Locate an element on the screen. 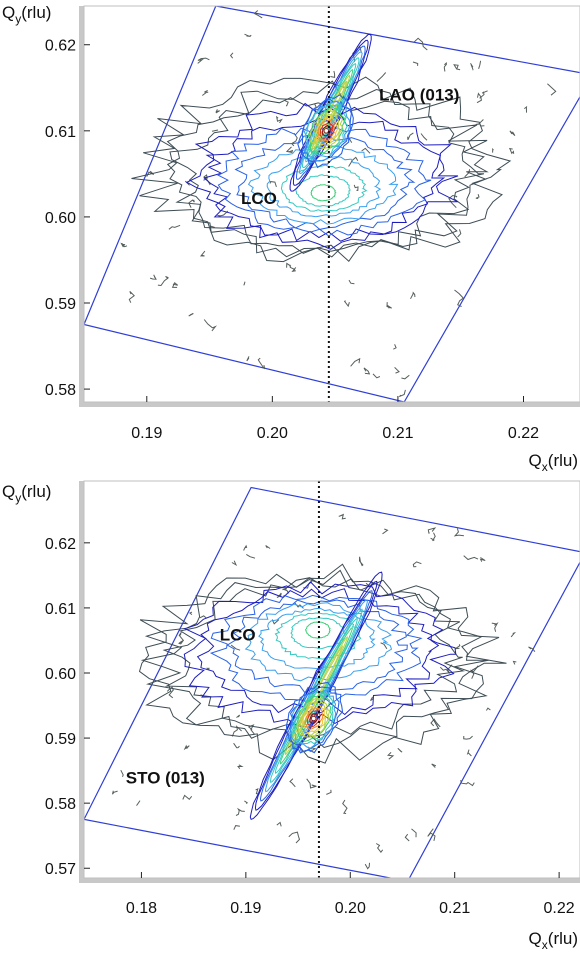 This screenshot has height=954, width=580. y-tick-label: 0.57 is located at coordinates (60, 869).